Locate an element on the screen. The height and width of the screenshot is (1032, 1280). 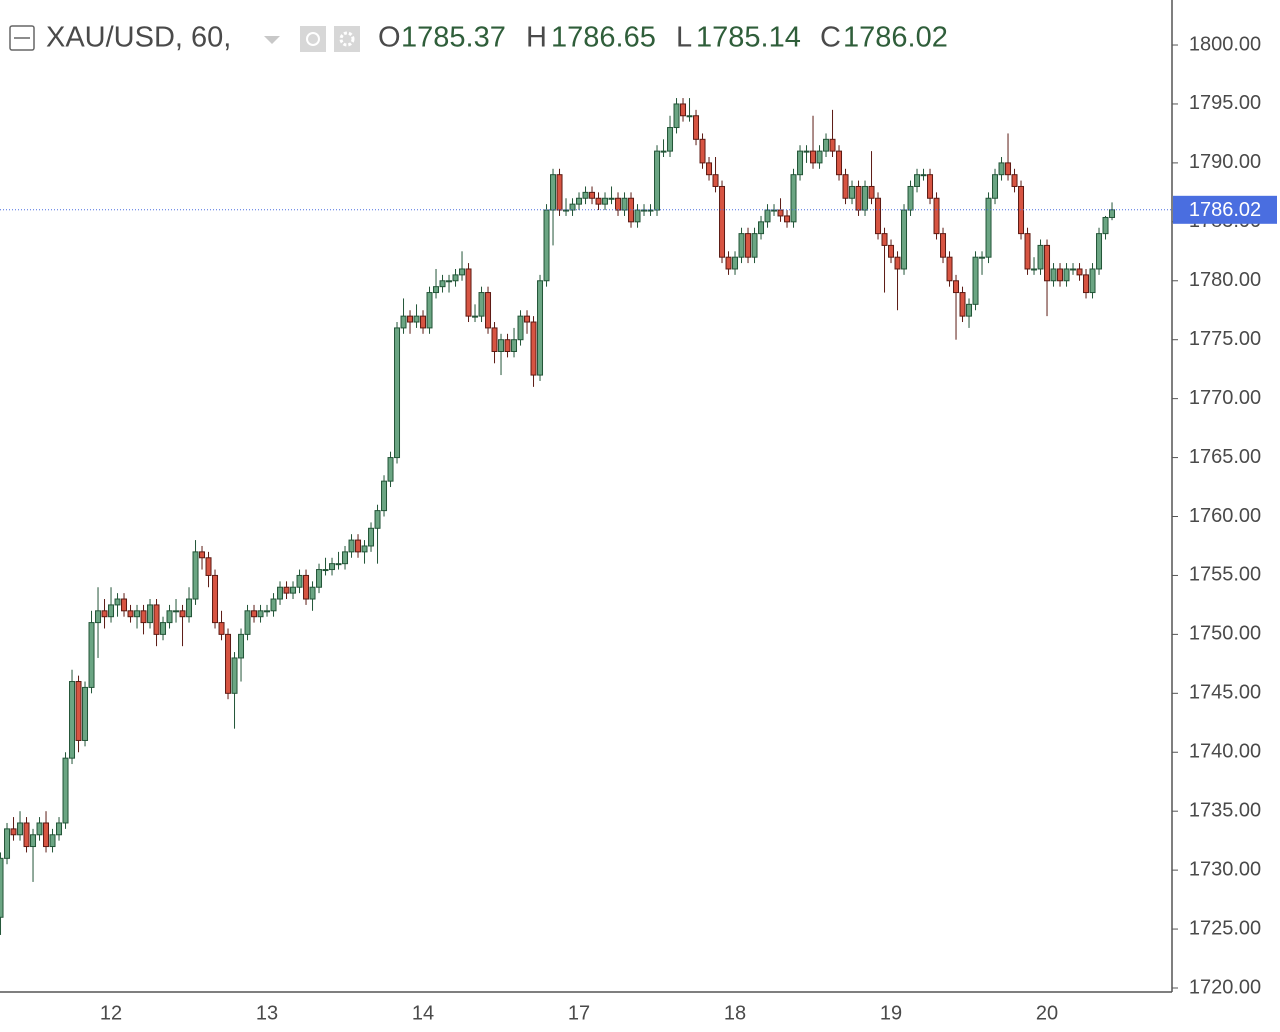
x-tick-label: 14 is located at coordinates (423, 1013).